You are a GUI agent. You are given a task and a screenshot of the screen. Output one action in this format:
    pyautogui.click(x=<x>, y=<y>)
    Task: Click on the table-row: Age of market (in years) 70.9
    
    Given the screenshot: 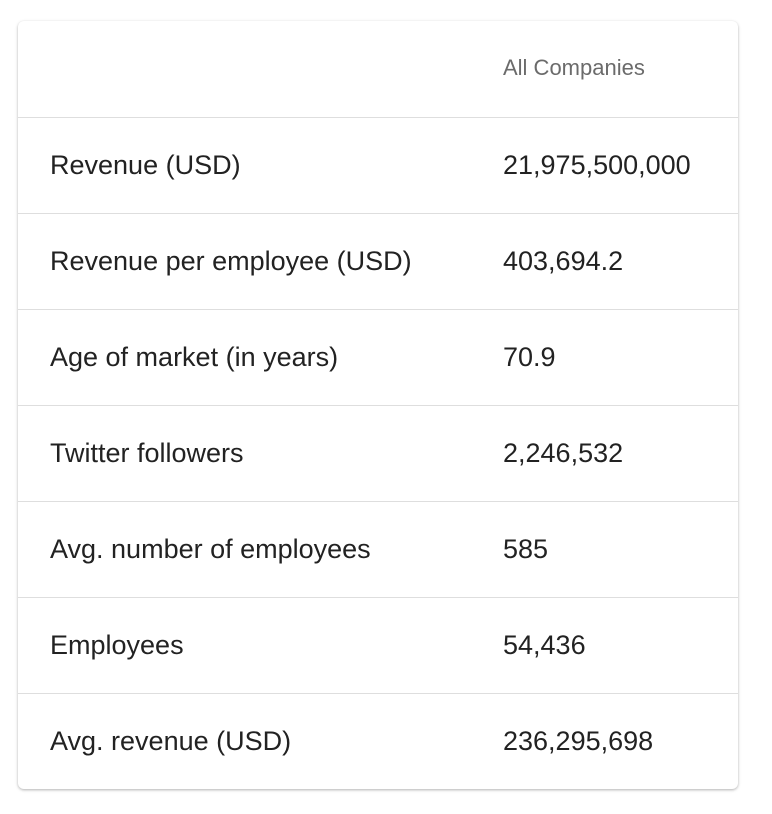 What is the action you would take?
    pyautogui.click(x=378, y=357)
    